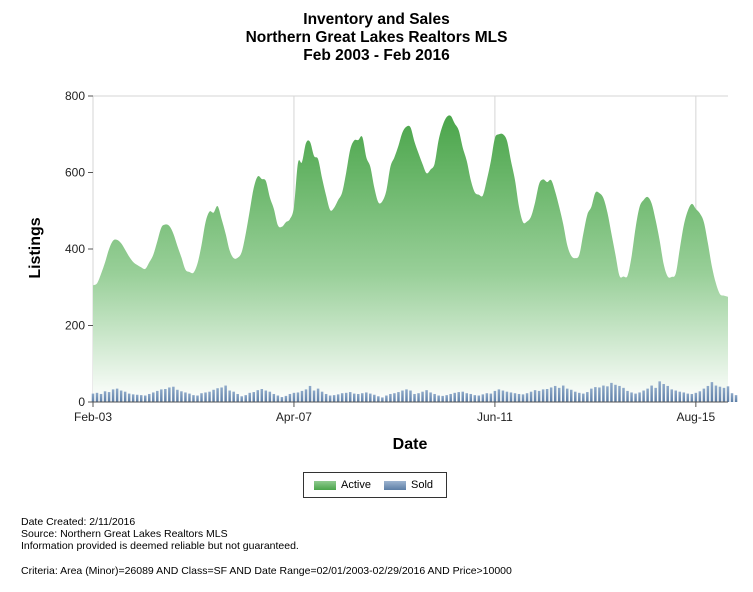  I want to click on x-tick-label: Apr-07, so click(294, 417).